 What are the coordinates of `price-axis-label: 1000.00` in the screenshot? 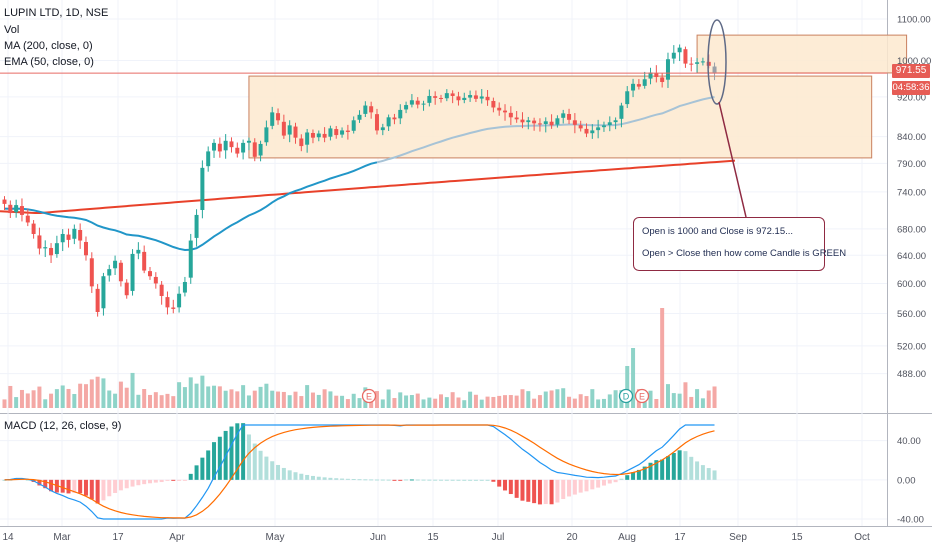 It's located at (914, 61).